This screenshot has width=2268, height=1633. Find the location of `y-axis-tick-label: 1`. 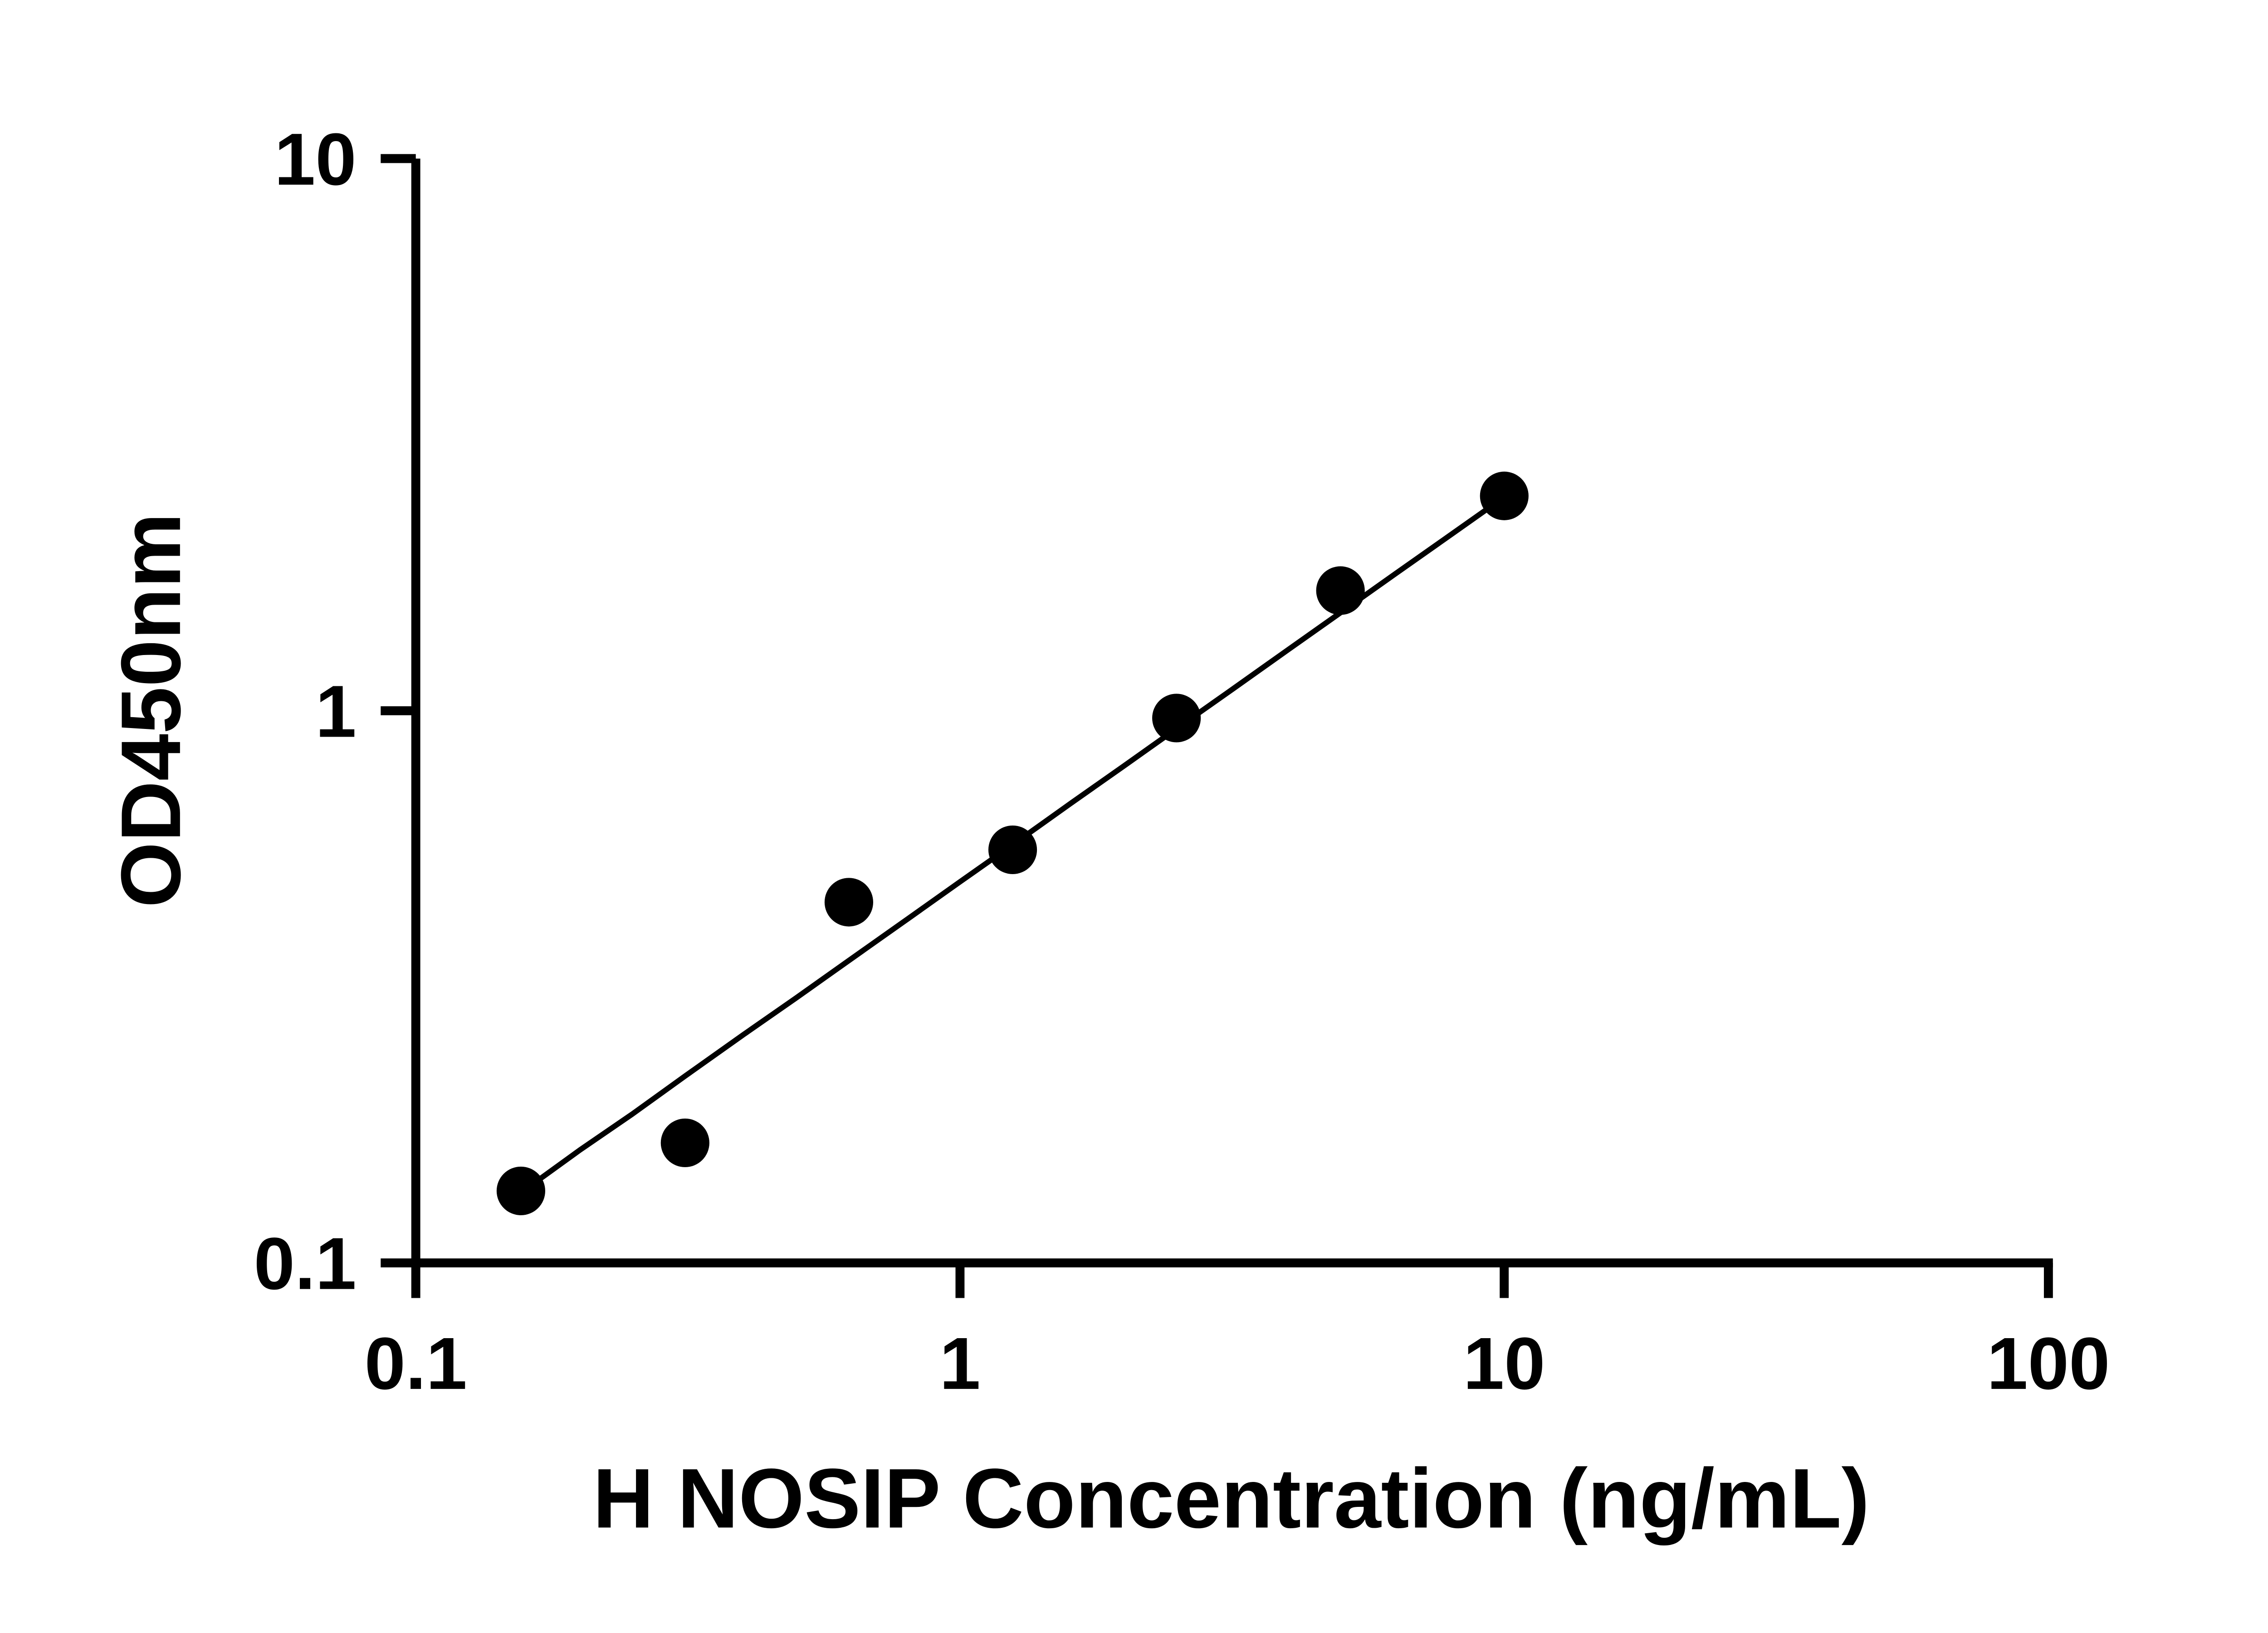

y-axis-tick-label: 1 is located at coordinates (336, 711).